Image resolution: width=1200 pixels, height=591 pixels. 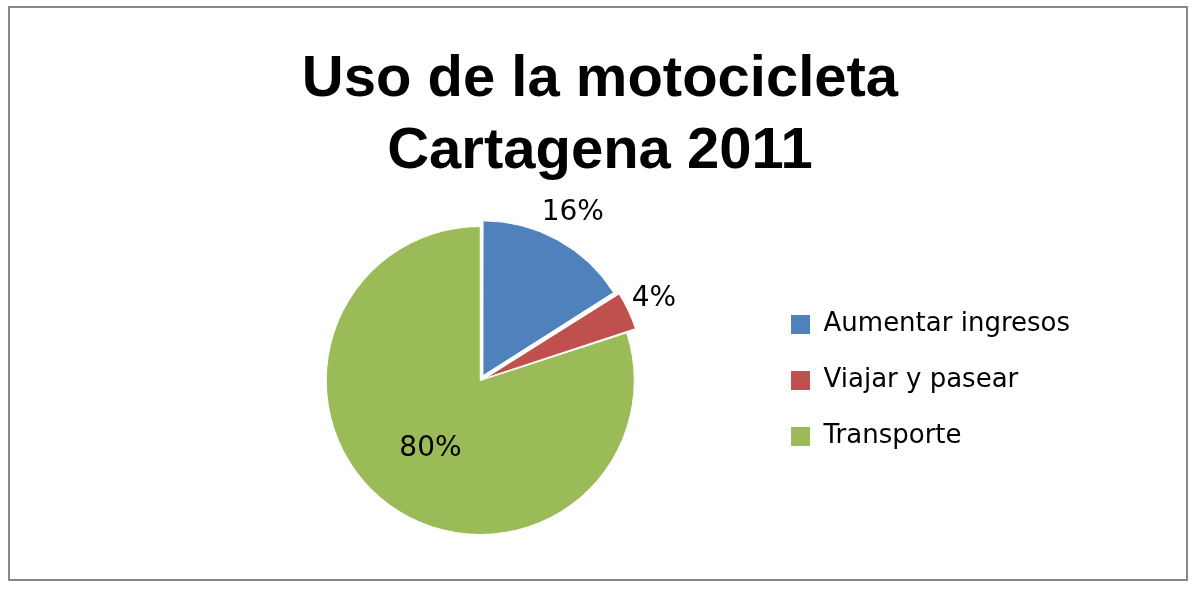 I want to click on legend-label: Aumentar ingresos, so click(x=946, y=322).